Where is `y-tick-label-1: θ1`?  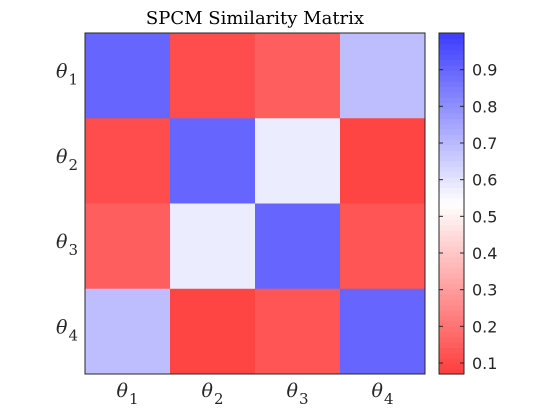
y-tick-label-1: θ1 is located at coordinates (67, 75).